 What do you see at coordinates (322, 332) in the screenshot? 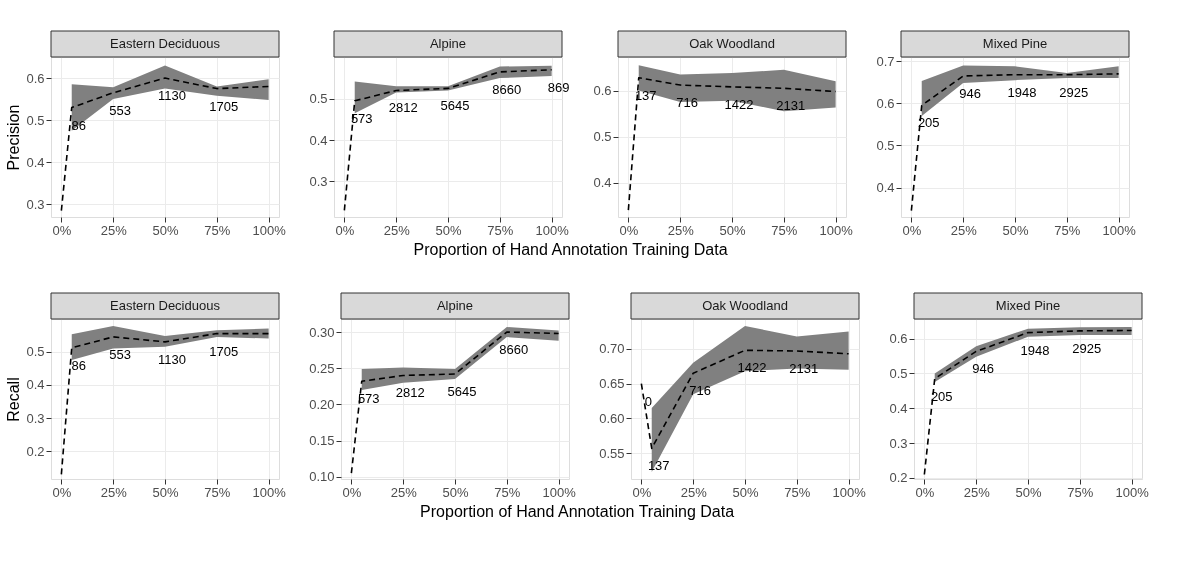
I see `y-tick-label: 0.30` at bounding box center [322, 332].